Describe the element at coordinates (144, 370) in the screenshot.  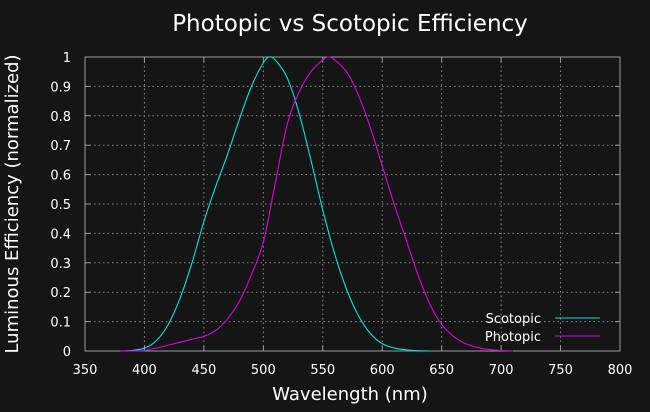
I see `x-tick-label: 400` at that location.